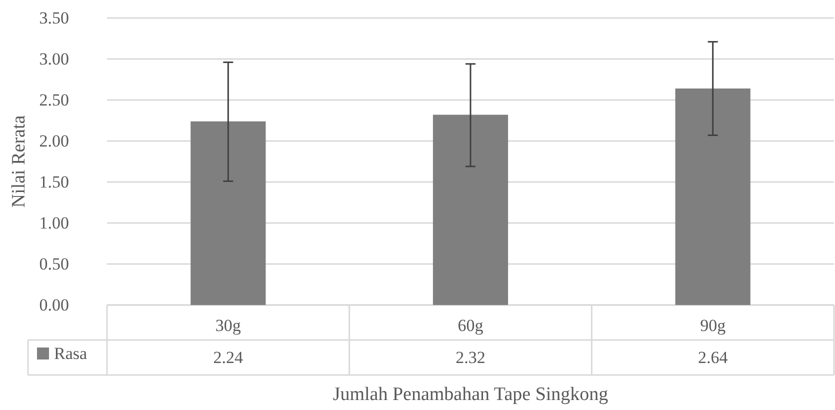 Image resolution: width=835 pixels, height=410 pixels. What do you see at coordinates (713, 325) in the screenshot?
I see `x-tick-label: 90g` at bounding box center [713, 325].